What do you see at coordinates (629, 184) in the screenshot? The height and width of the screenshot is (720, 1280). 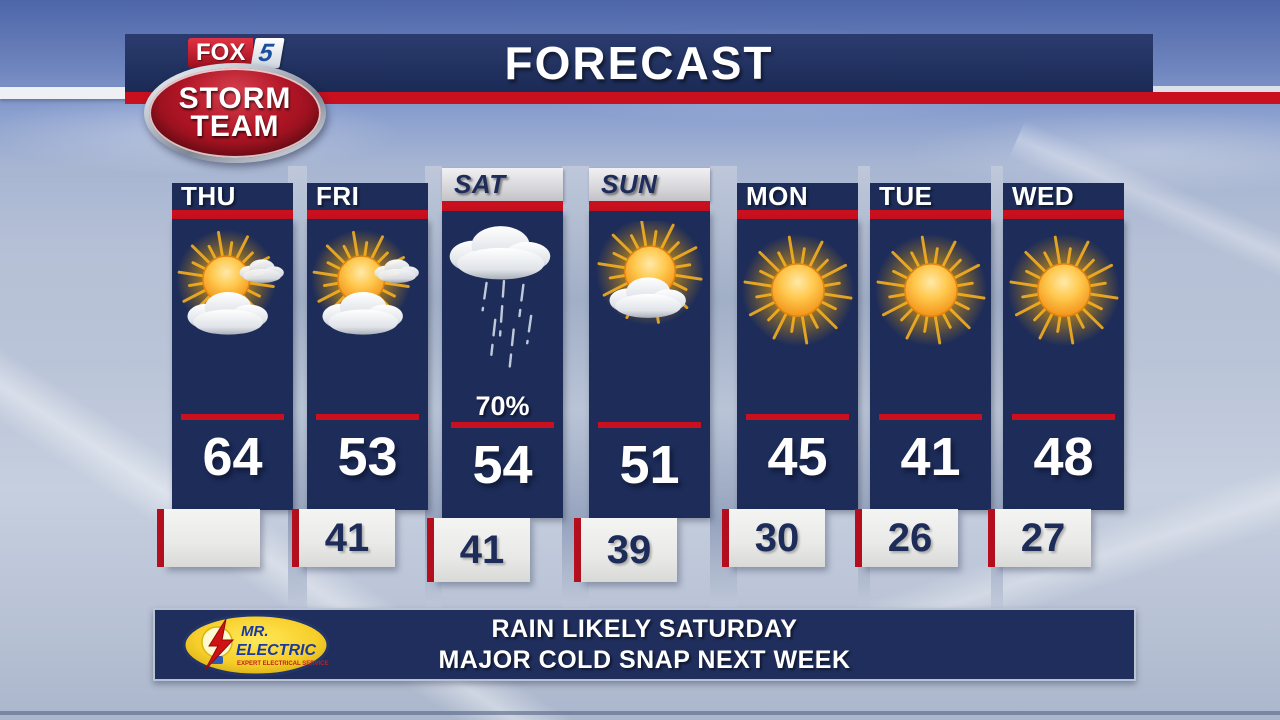 I see `day-name: SUN` at bounding box center [629, 184].